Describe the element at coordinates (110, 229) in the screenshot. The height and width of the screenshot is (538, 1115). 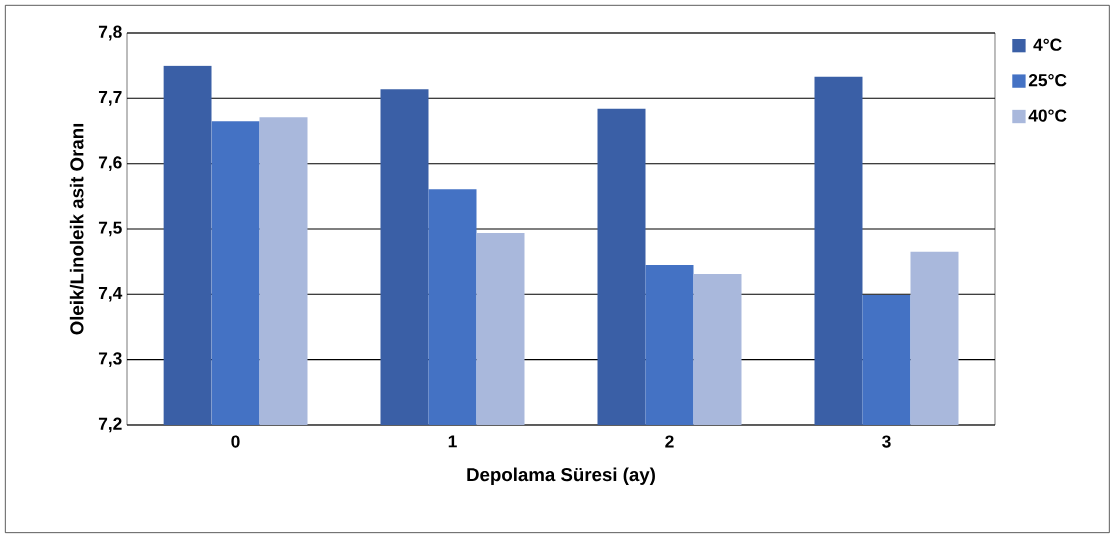
I see `y-tick-label: 7,5` at that location.